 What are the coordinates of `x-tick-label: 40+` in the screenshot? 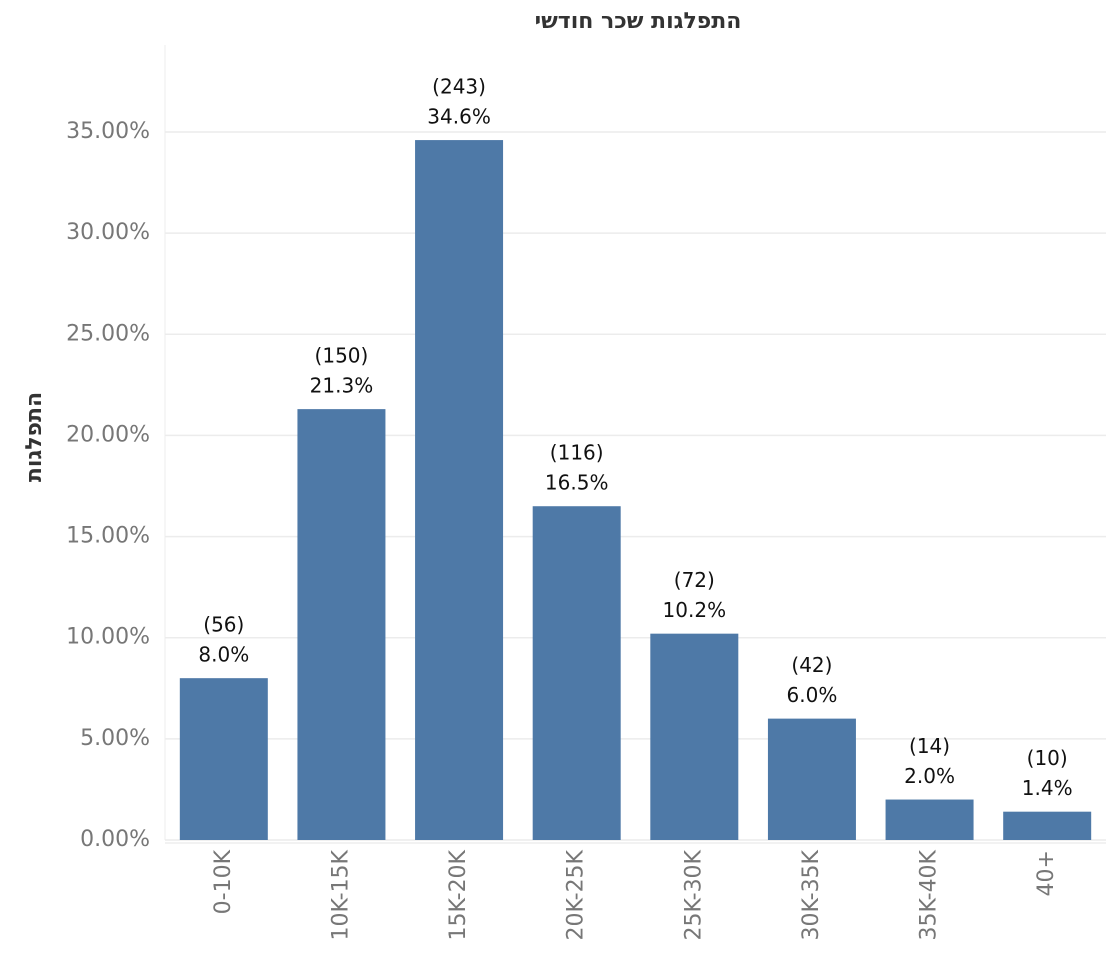 It's located at (1046, 873).